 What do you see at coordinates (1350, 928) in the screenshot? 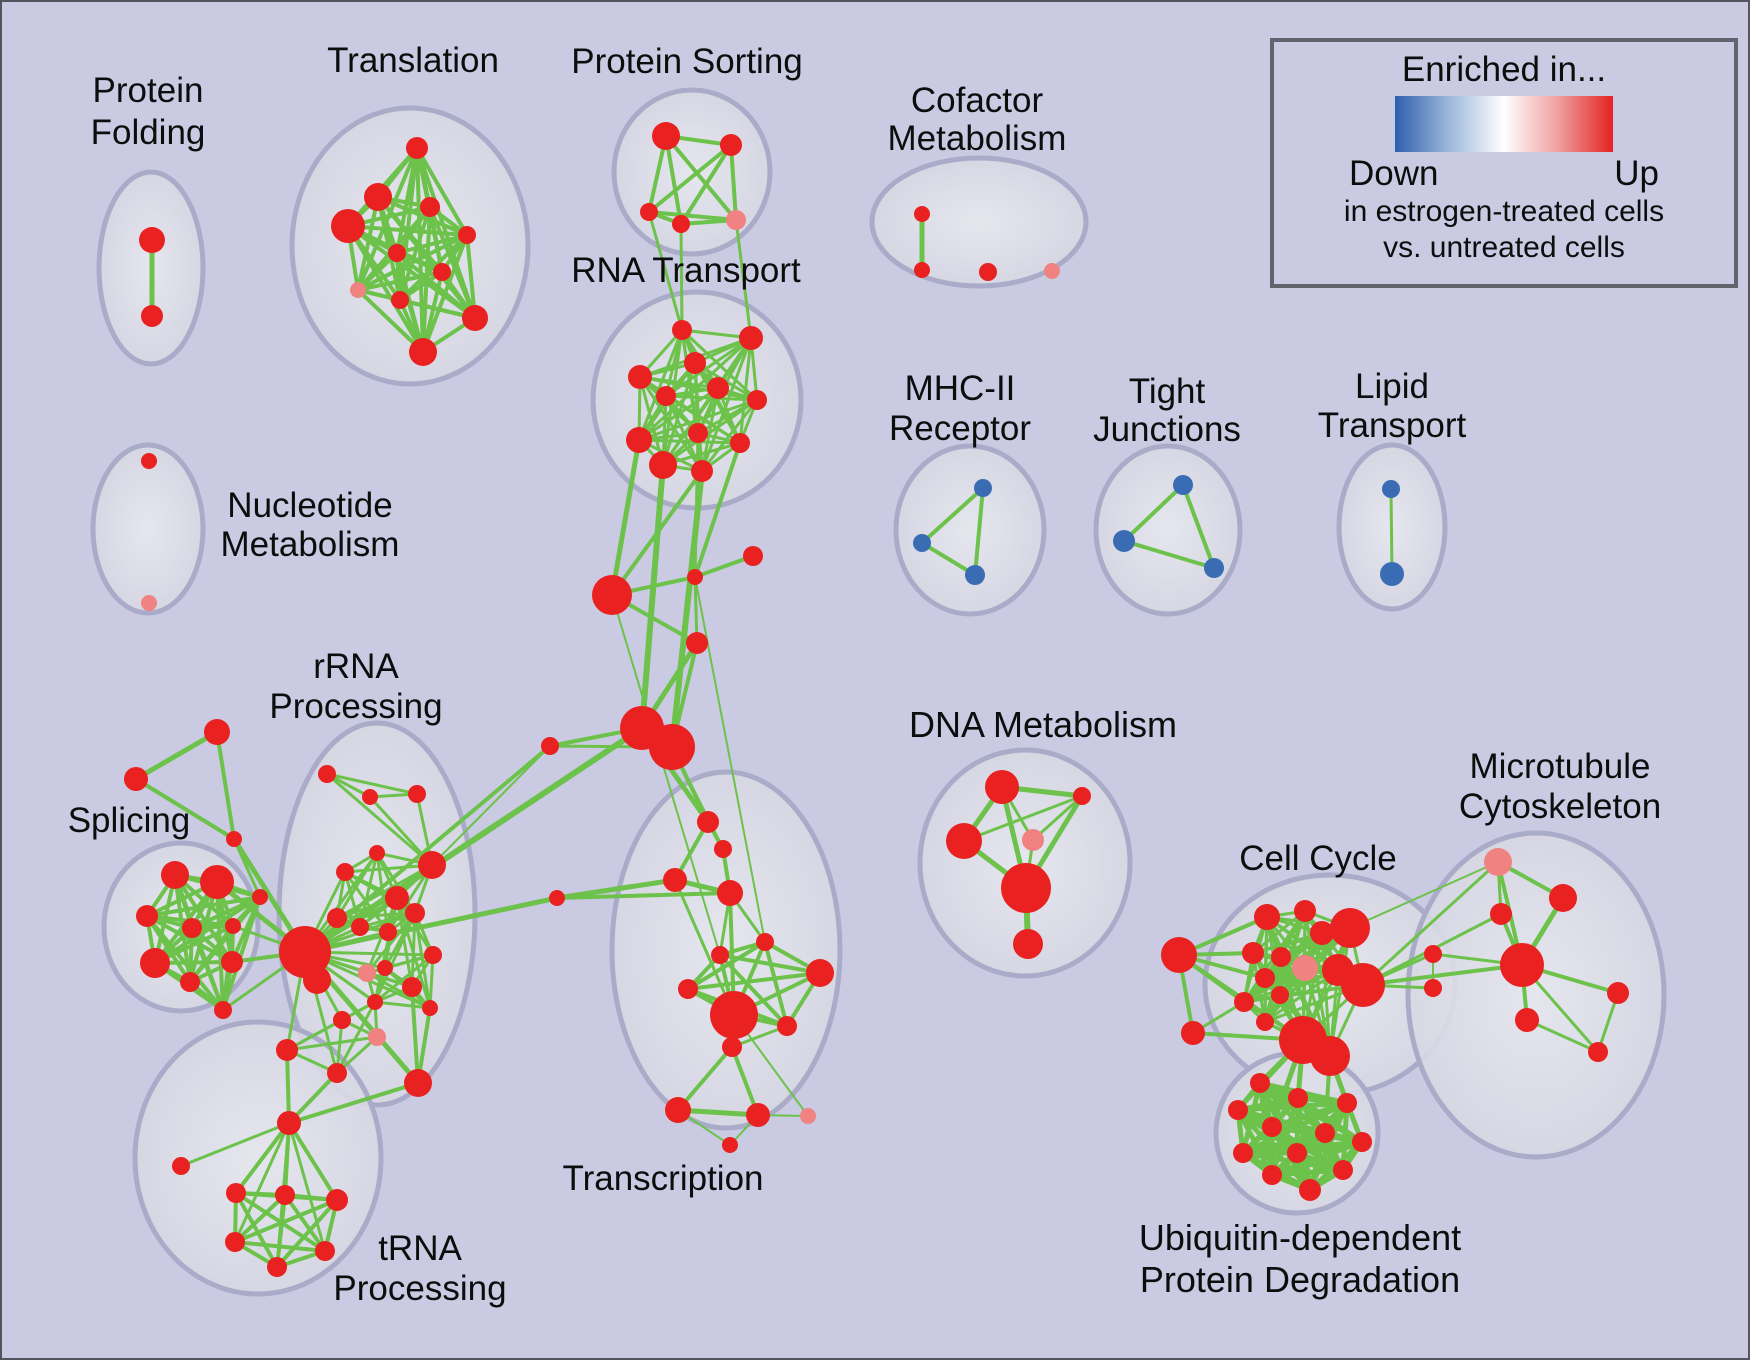
I see `node-cc5` at bounding box center [1350, 928].